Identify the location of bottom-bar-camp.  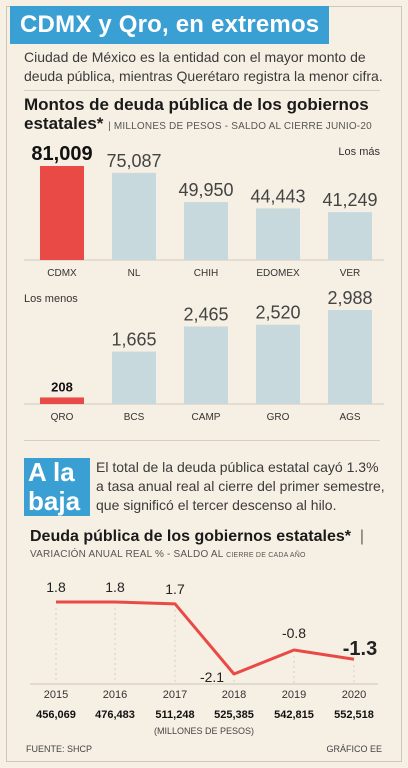
(206, 365).